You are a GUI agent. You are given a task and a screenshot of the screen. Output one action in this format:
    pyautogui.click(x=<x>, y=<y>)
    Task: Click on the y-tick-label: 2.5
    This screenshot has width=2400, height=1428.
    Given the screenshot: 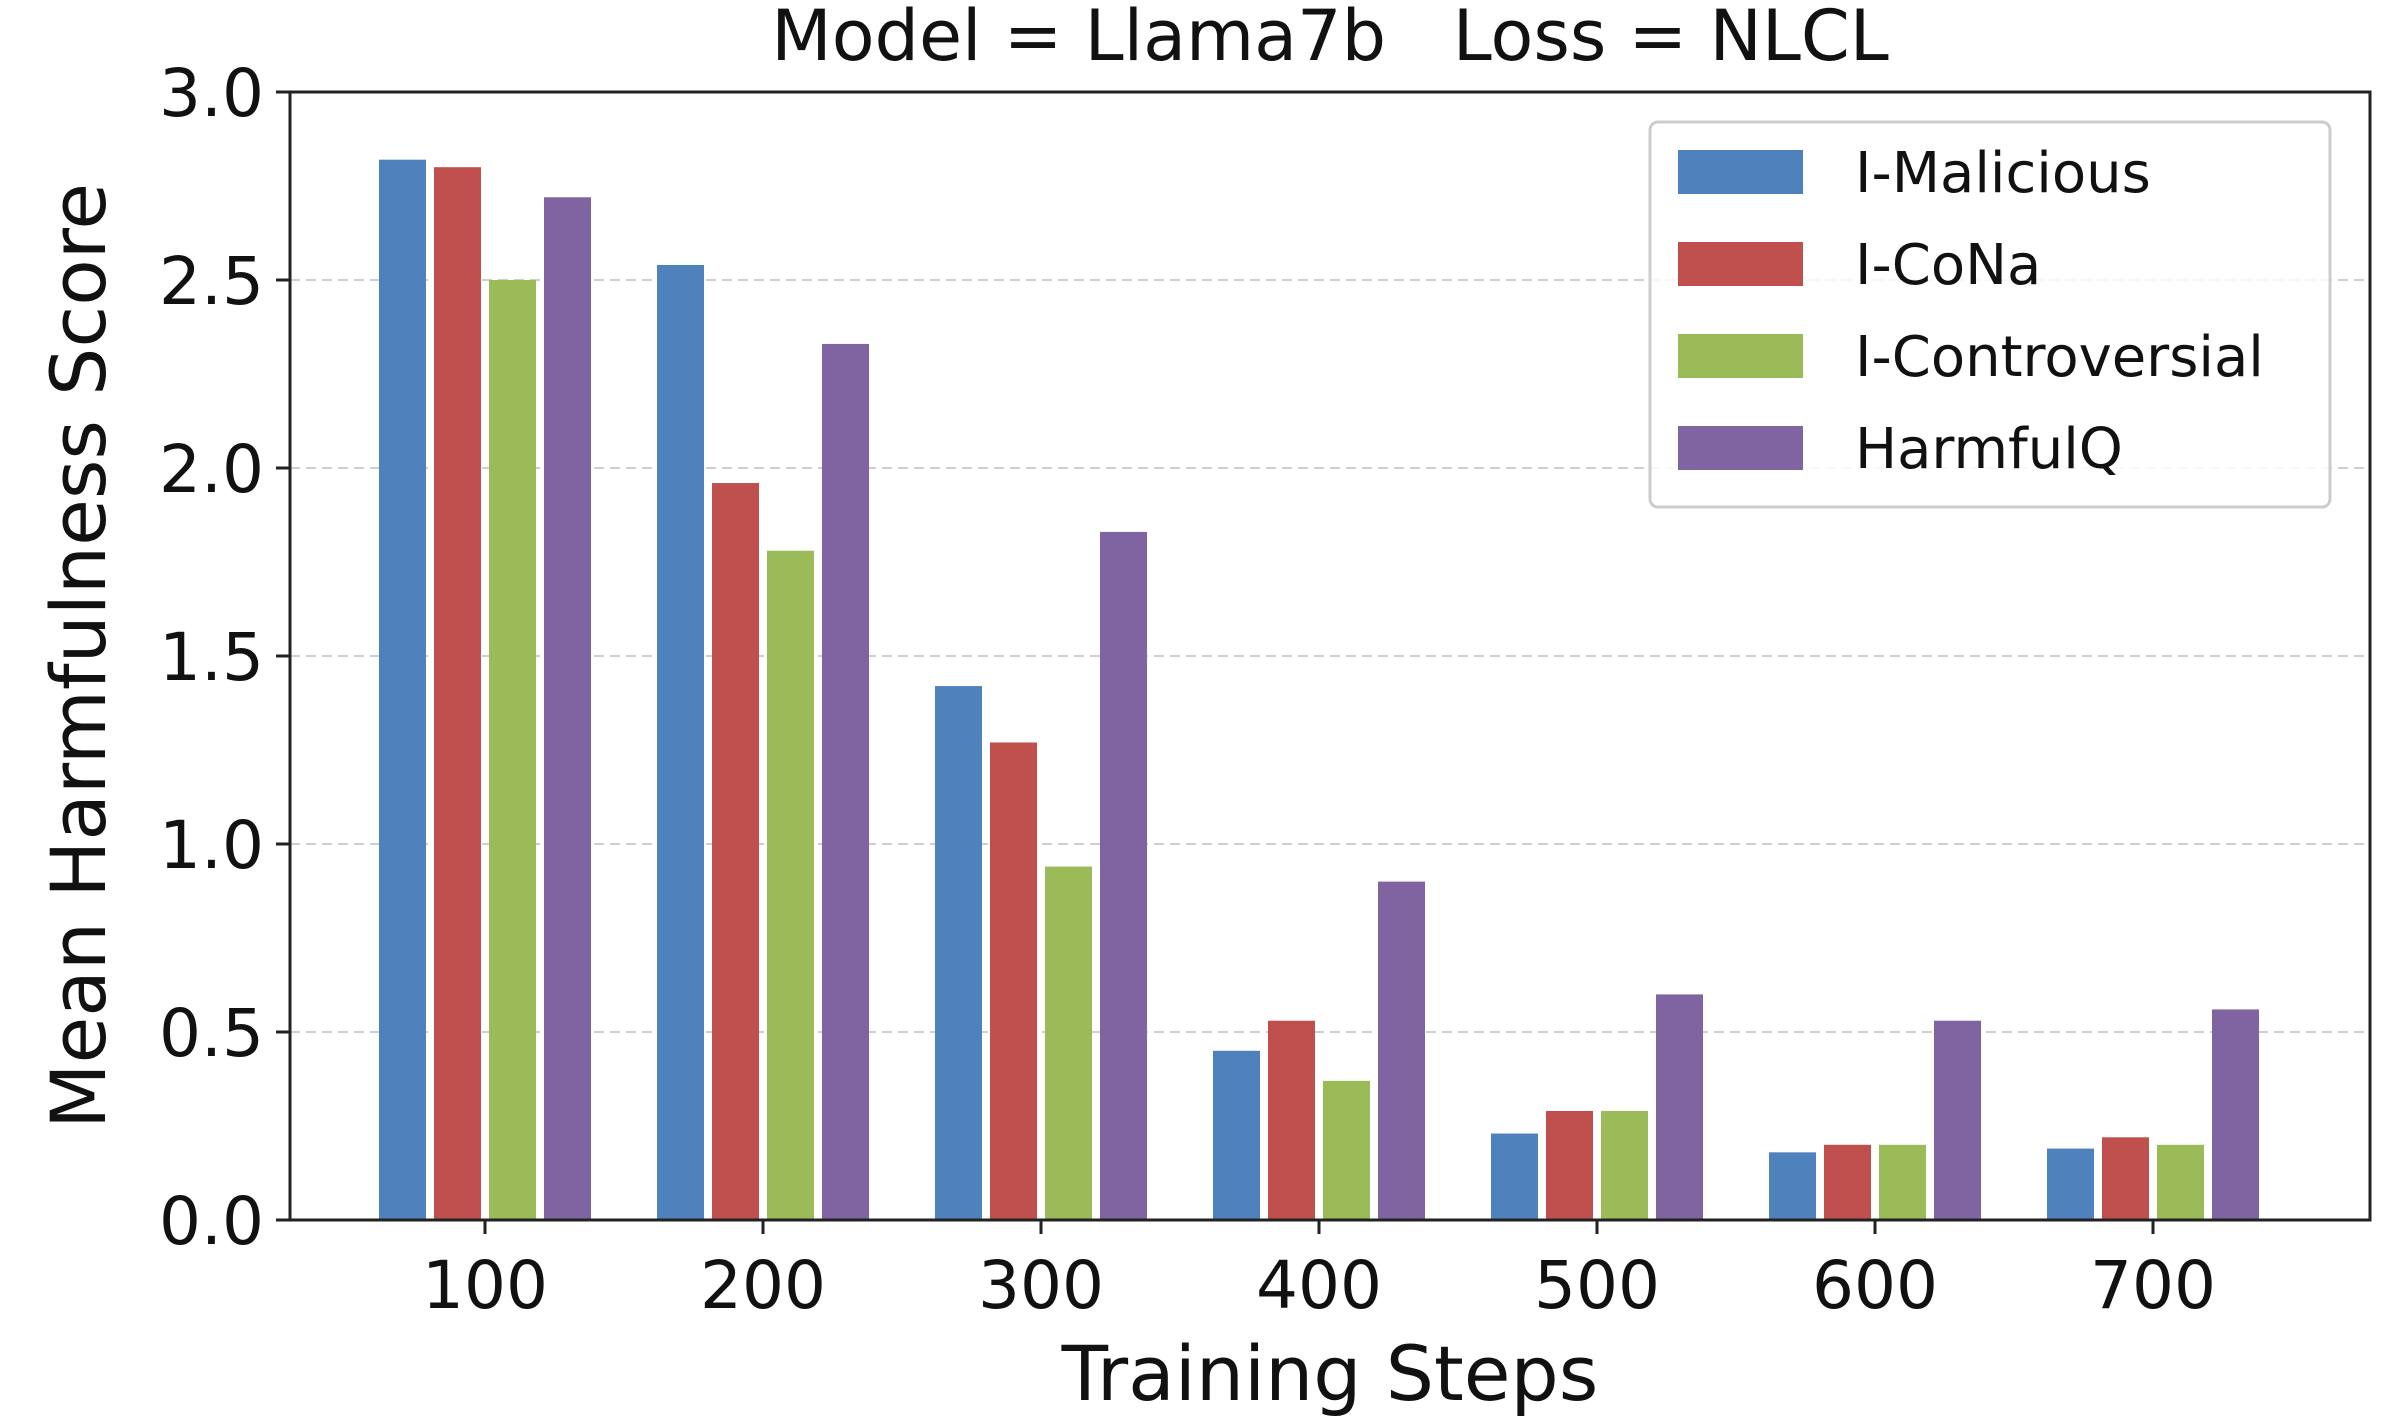 What is the action you would take?
    pyautogui.click(x=211, y=281)
    